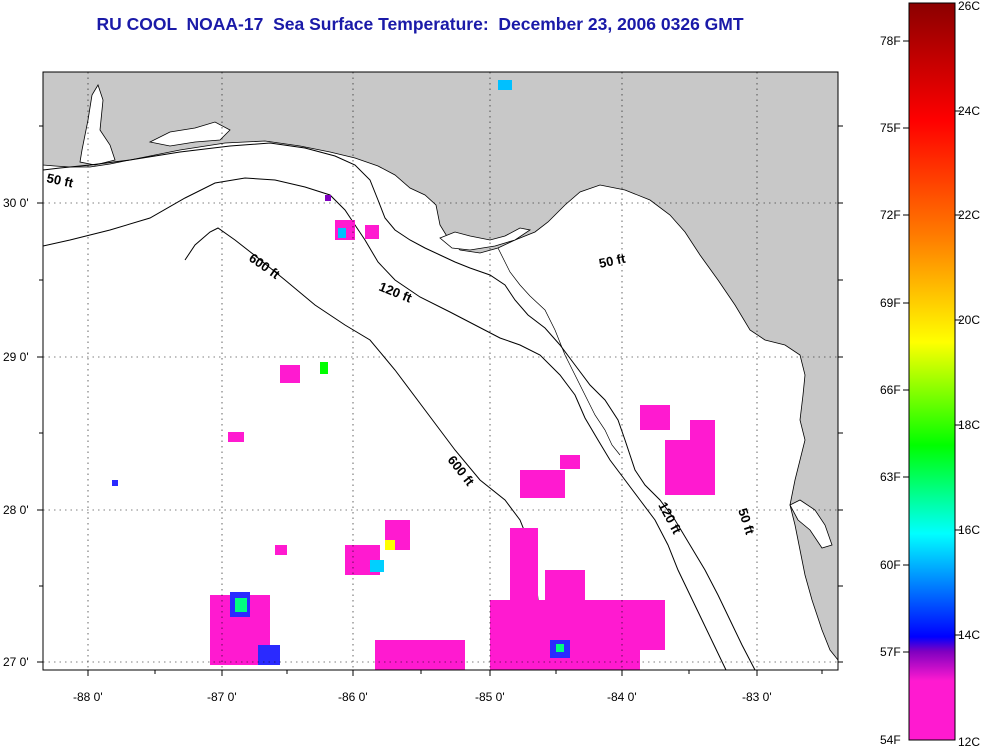 This screenshot has width=992, height=754. Describe the element at coordinates (757, 697) in the screenshot. I see `lon-tick-label: -83 0'` at that location.